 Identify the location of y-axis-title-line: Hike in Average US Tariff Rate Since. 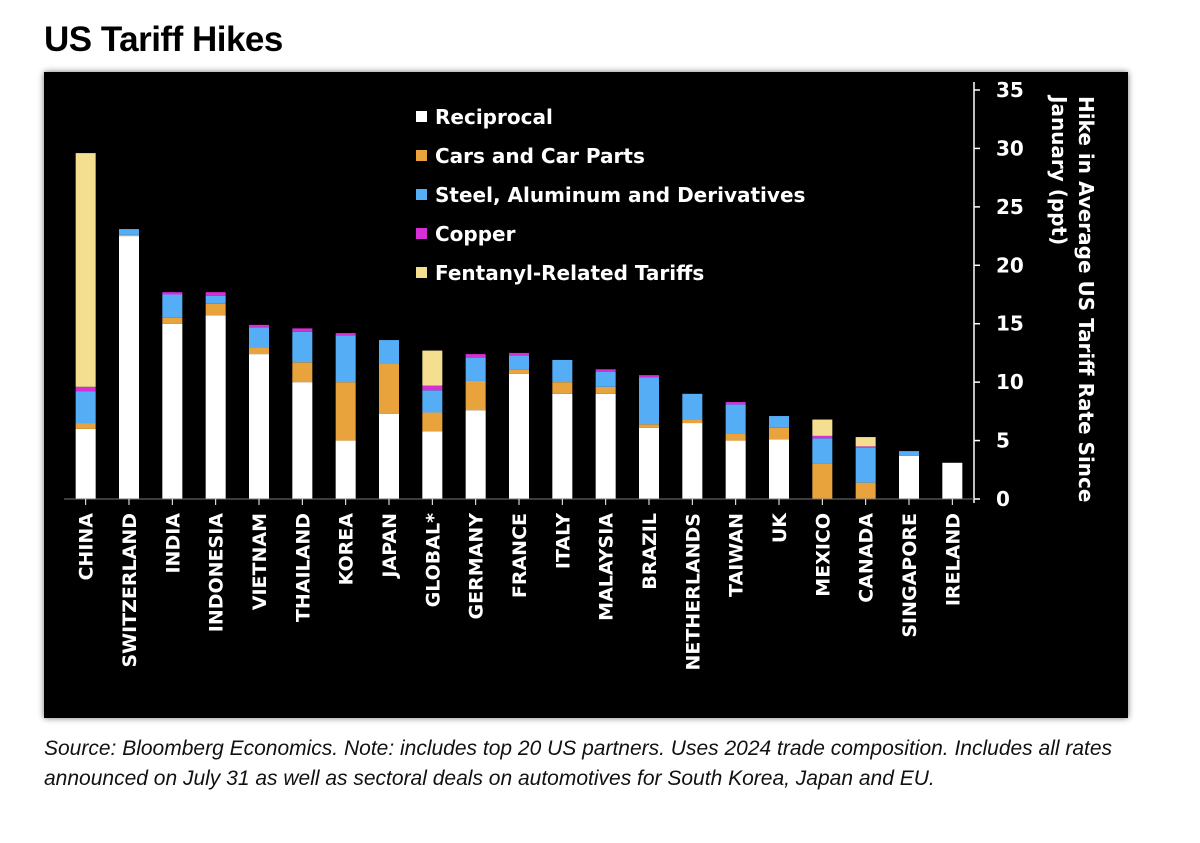
(1086, 299).